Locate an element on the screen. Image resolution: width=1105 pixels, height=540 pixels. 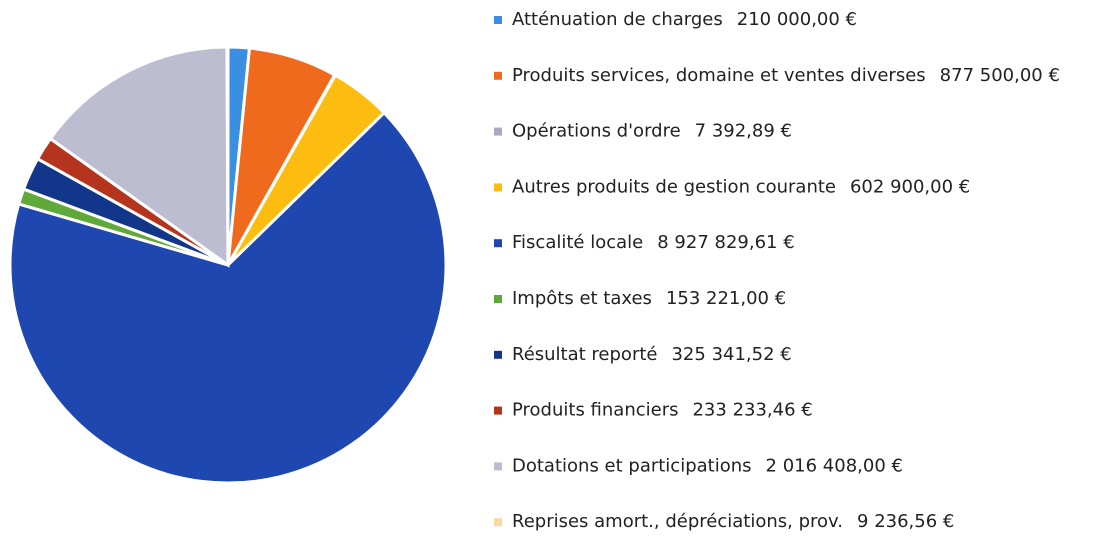
legend-name: Reprises amort., dépréciations, prov. is located at coordinates (677, 521).